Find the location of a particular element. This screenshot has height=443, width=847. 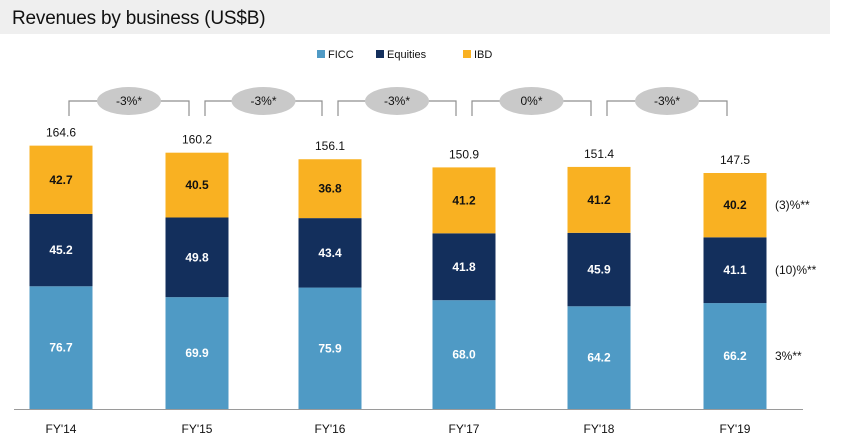

growth-label-3: 0%* is located at coordinates (531, 101).